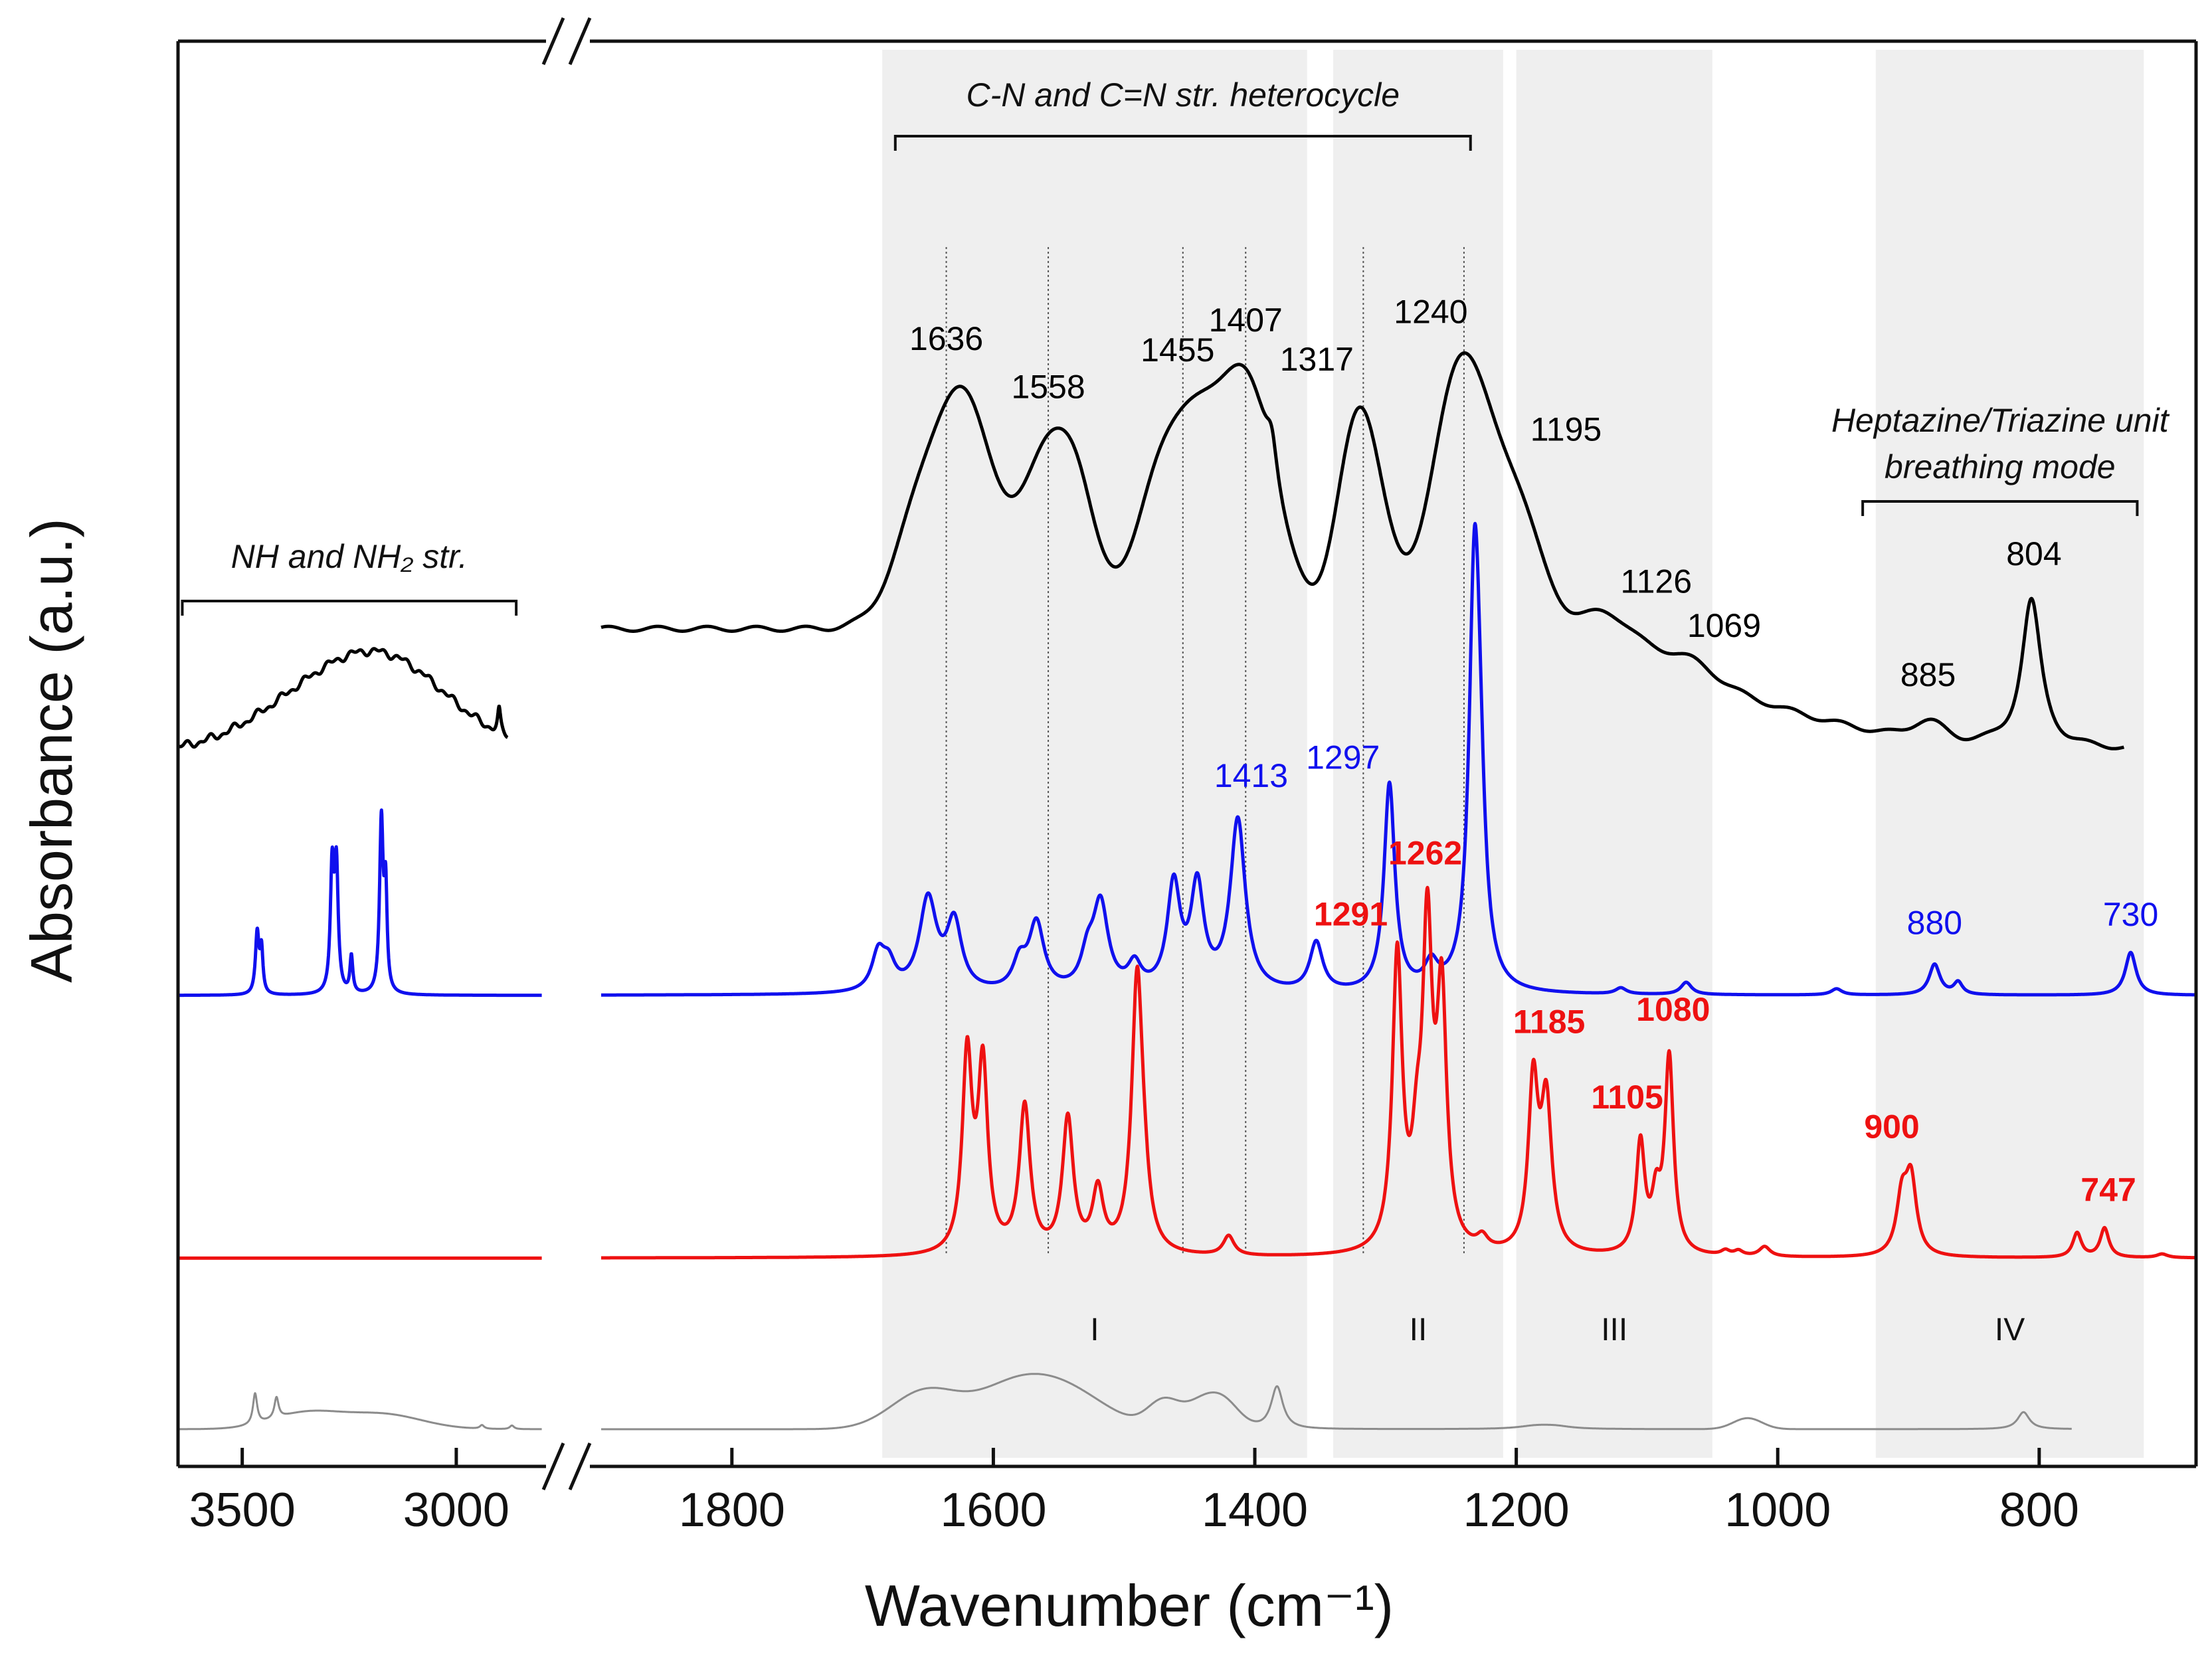  What do you see at coordinates (1425, 852) in the screenshot?
I see `peak-label-red-1262: 1262` at bounding box center [1425, 852].